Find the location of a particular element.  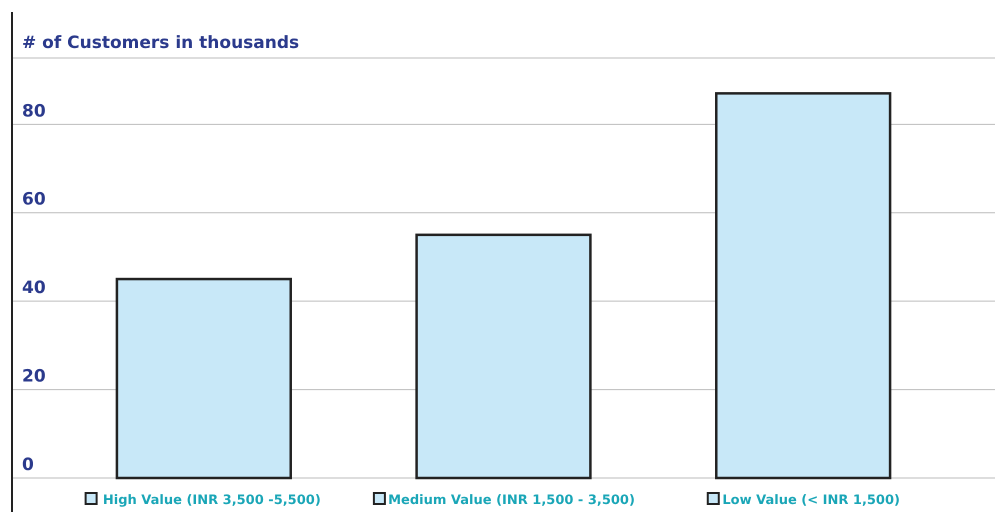

y-tick-label: 60 is located at coordinates (34, 200).